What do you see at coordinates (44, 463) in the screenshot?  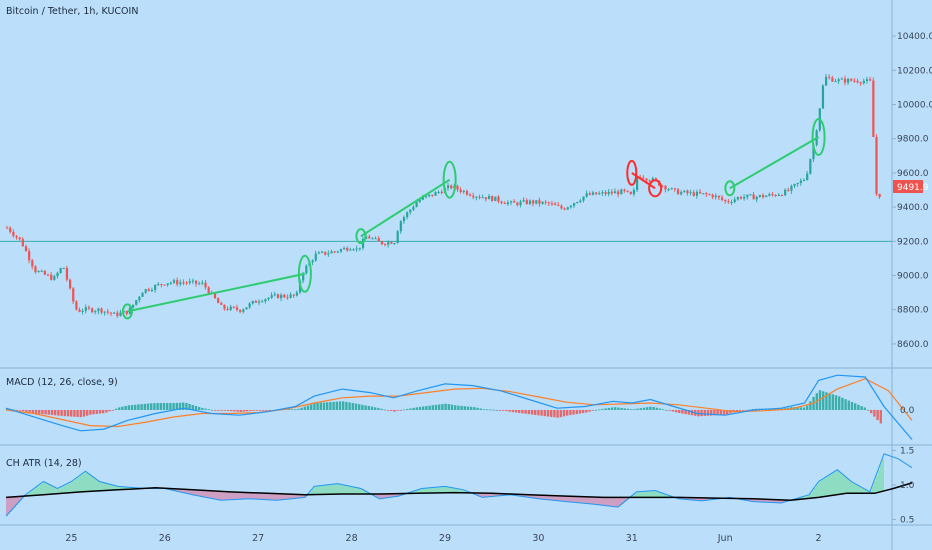 I see `atr-title: CH ATR (14, 28)` at bounding box center [44, 463].